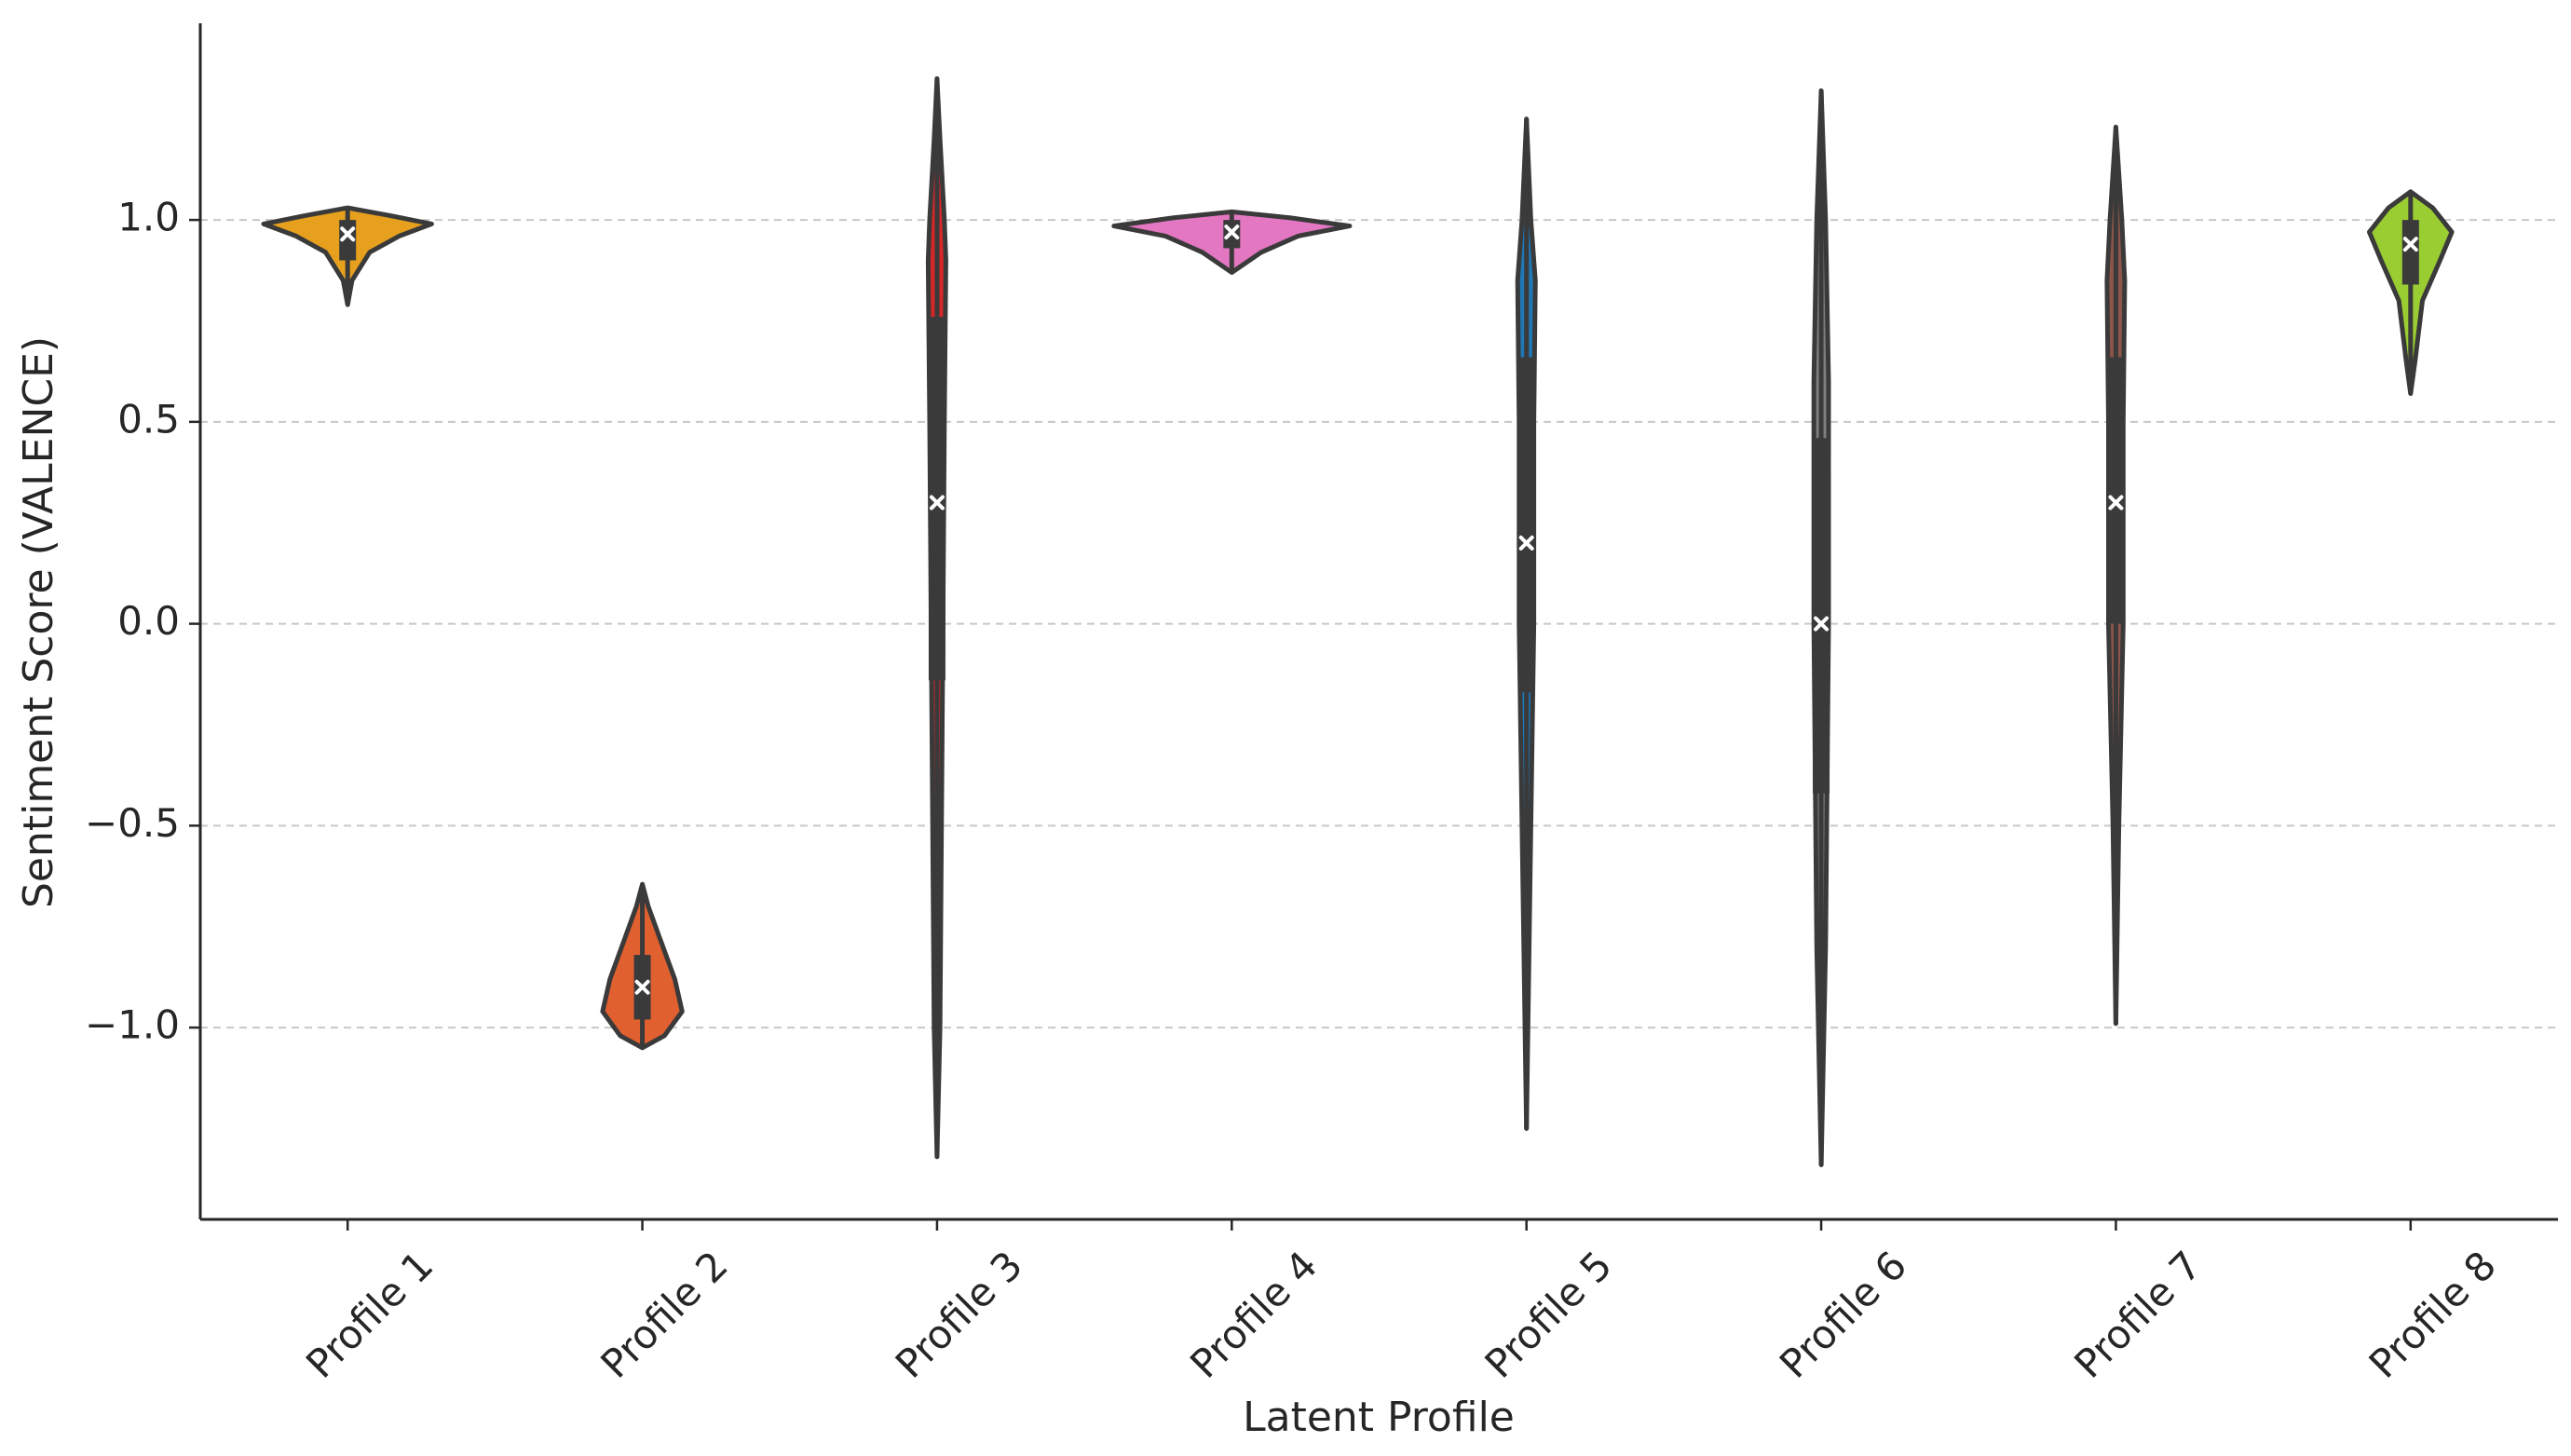 Image resolution: width=2571 pixels, height=1456 pixels. I want to click on y-axis-label: Sentiment Score (VALENCE), so click(38, 622).